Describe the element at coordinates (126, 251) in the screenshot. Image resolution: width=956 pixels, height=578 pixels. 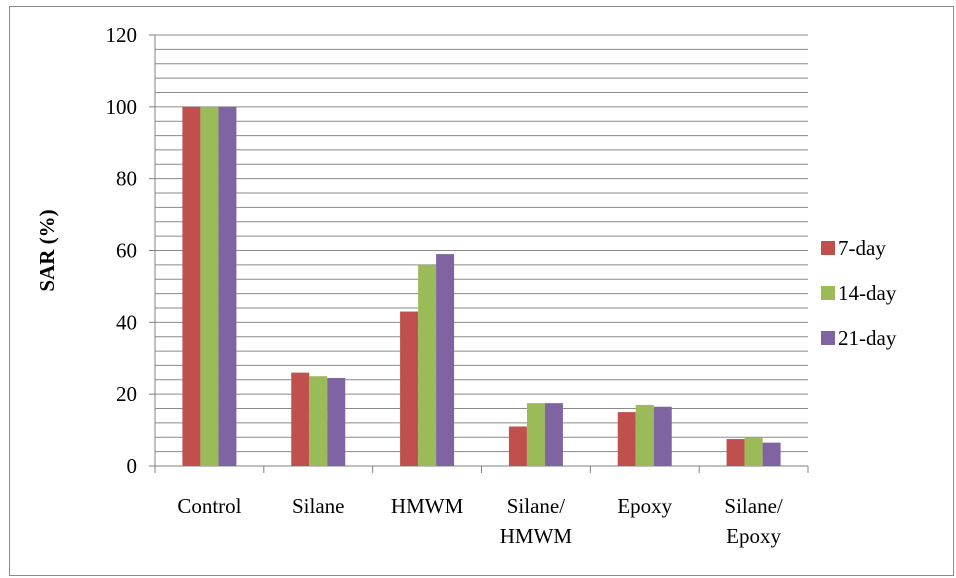
I see `y-tick-label: 60` at that location.